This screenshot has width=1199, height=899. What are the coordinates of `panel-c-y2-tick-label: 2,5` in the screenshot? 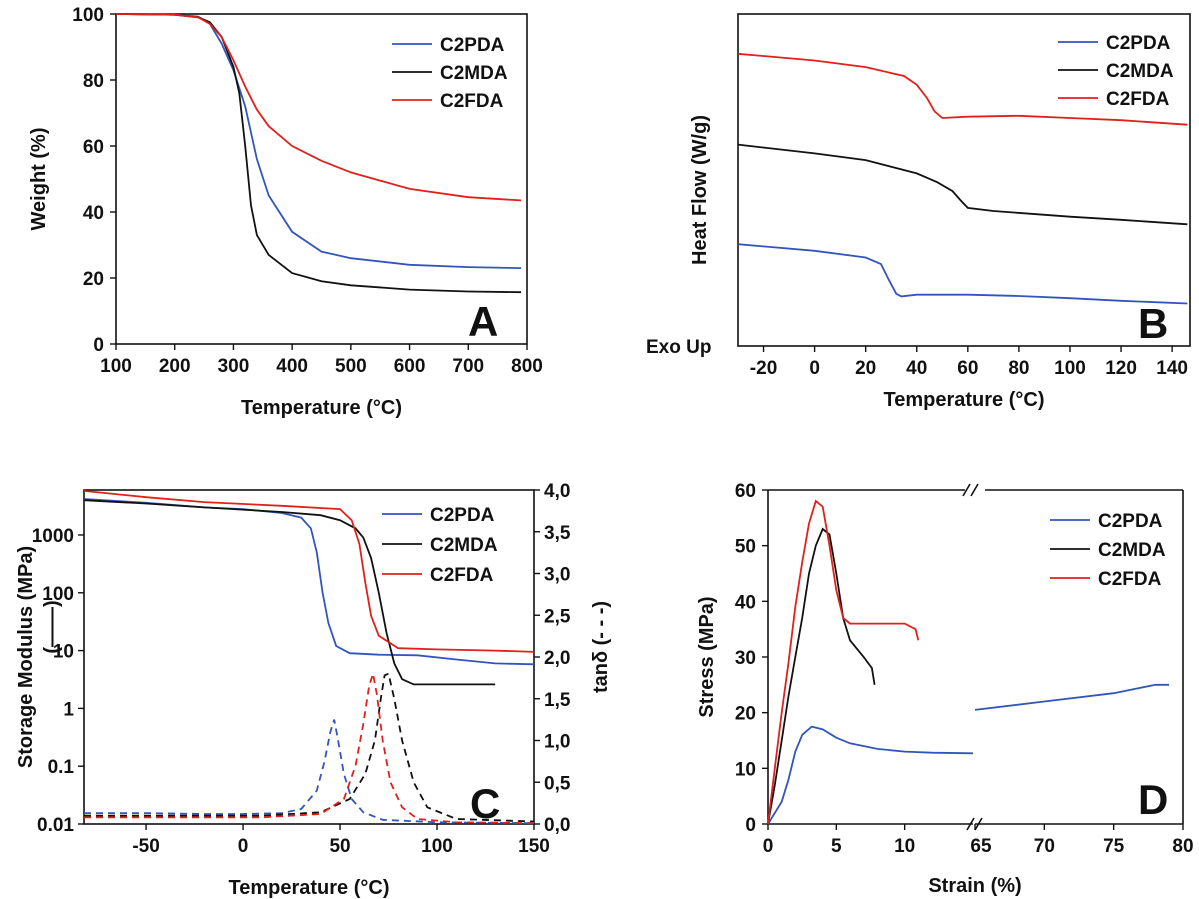 It's located at (557, 616).